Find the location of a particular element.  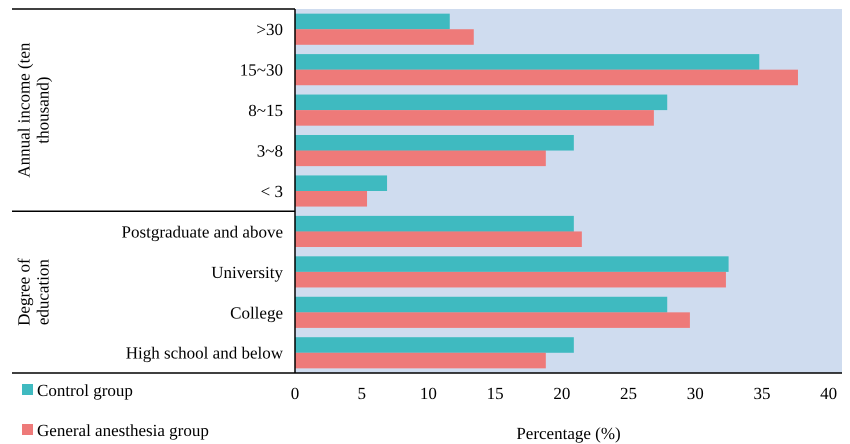

y-tick-label: College is located at coordinates (256, 312).